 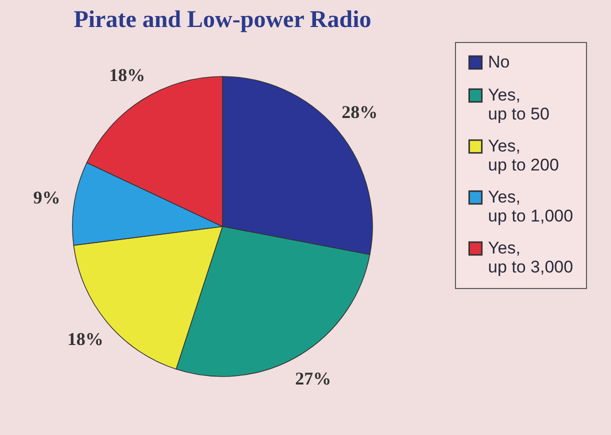 I want to click on data-label: 27%, so click(x=313, y=378).